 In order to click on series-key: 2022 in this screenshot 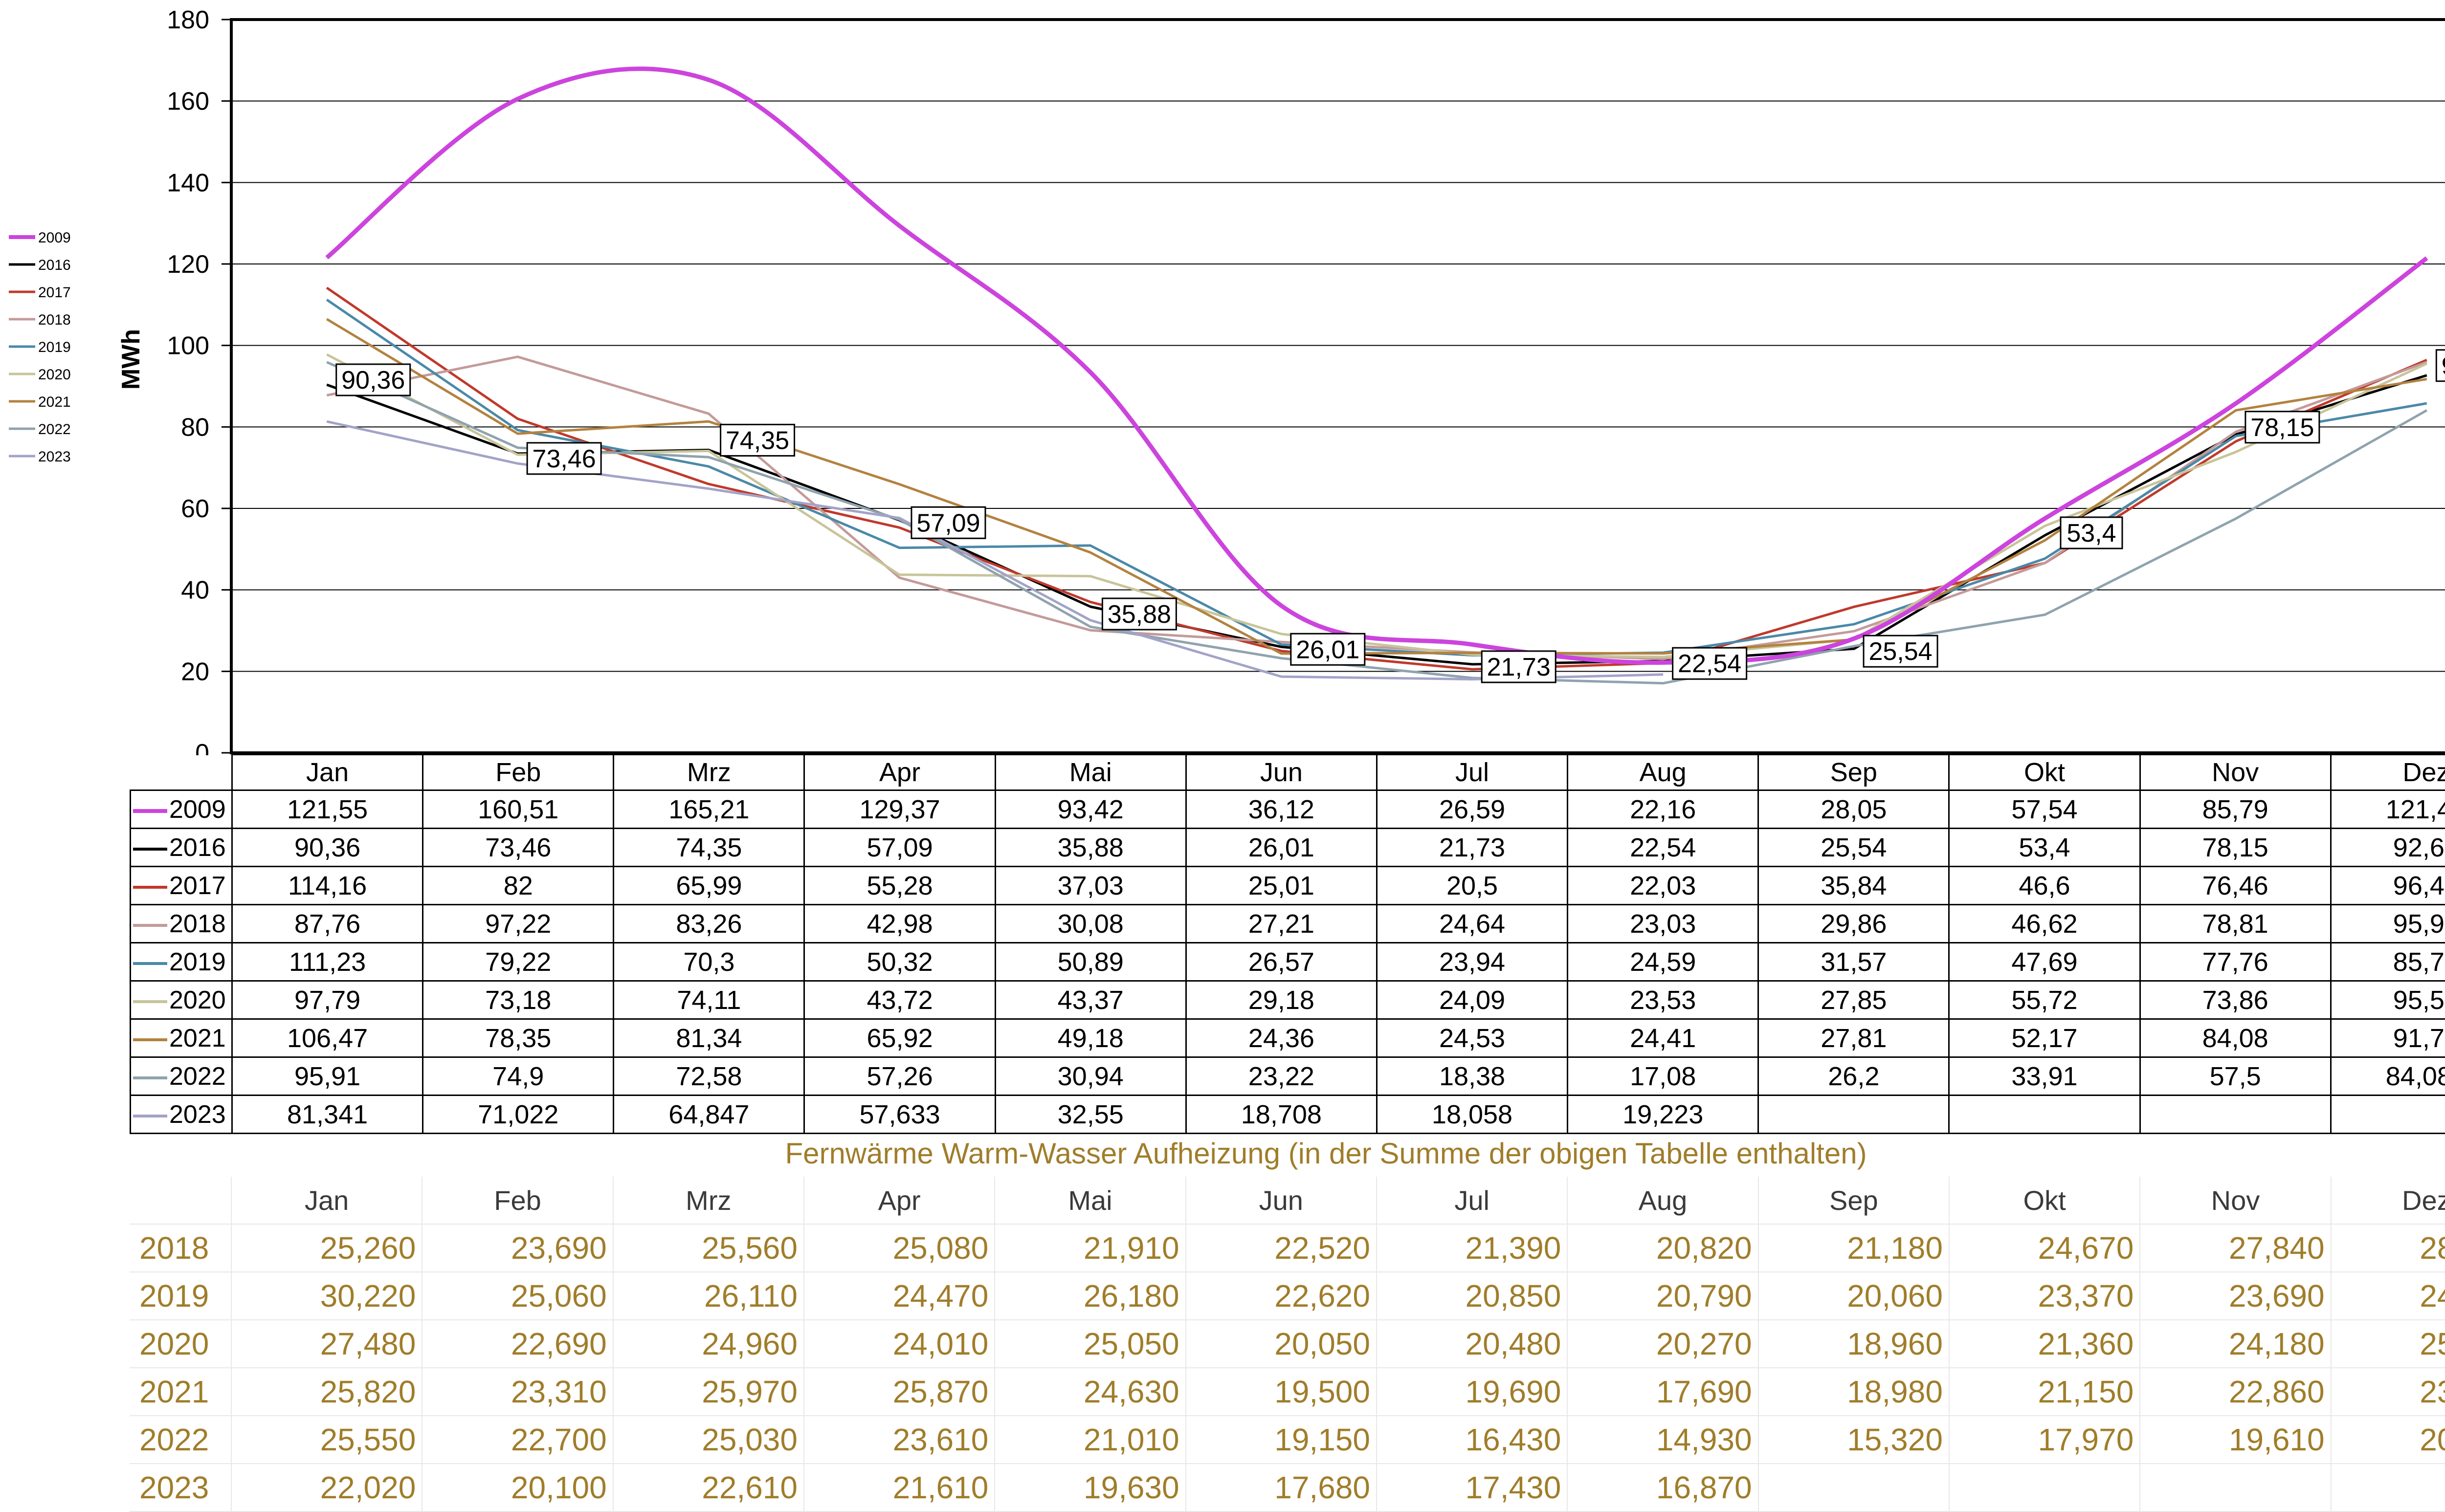, I will do `click(181, 1076)`.